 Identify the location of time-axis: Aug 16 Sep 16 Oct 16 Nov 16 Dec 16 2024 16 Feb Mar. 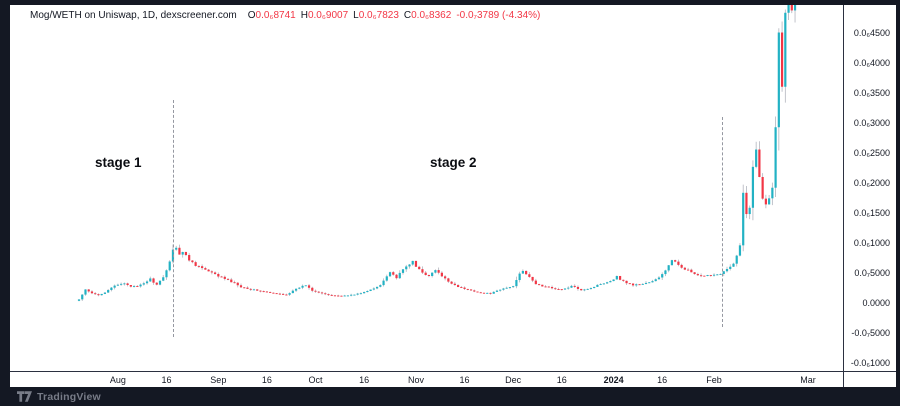
(453, 379).